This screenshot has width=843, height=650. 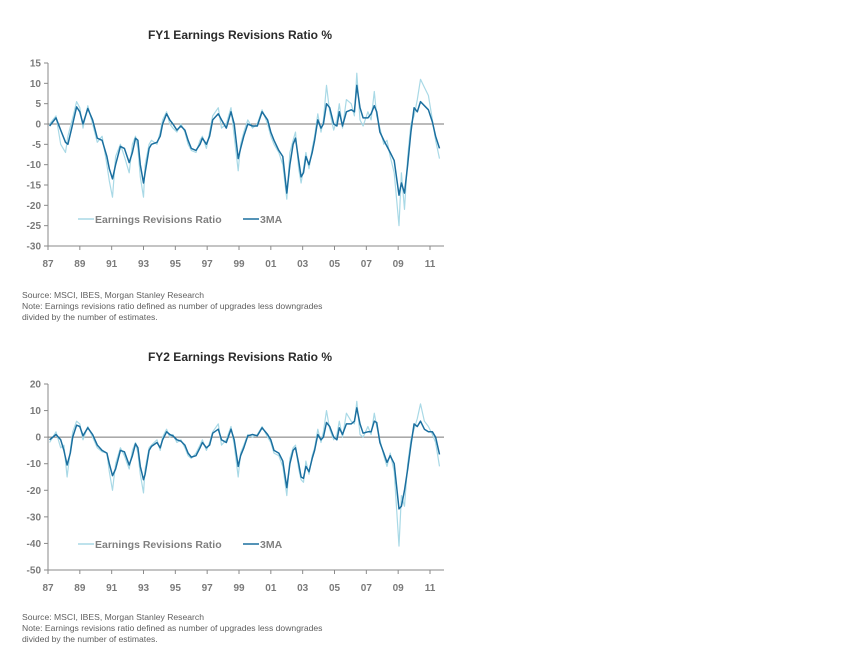 I want to click on y-tick-label: -15, so click(x=34, y=186).